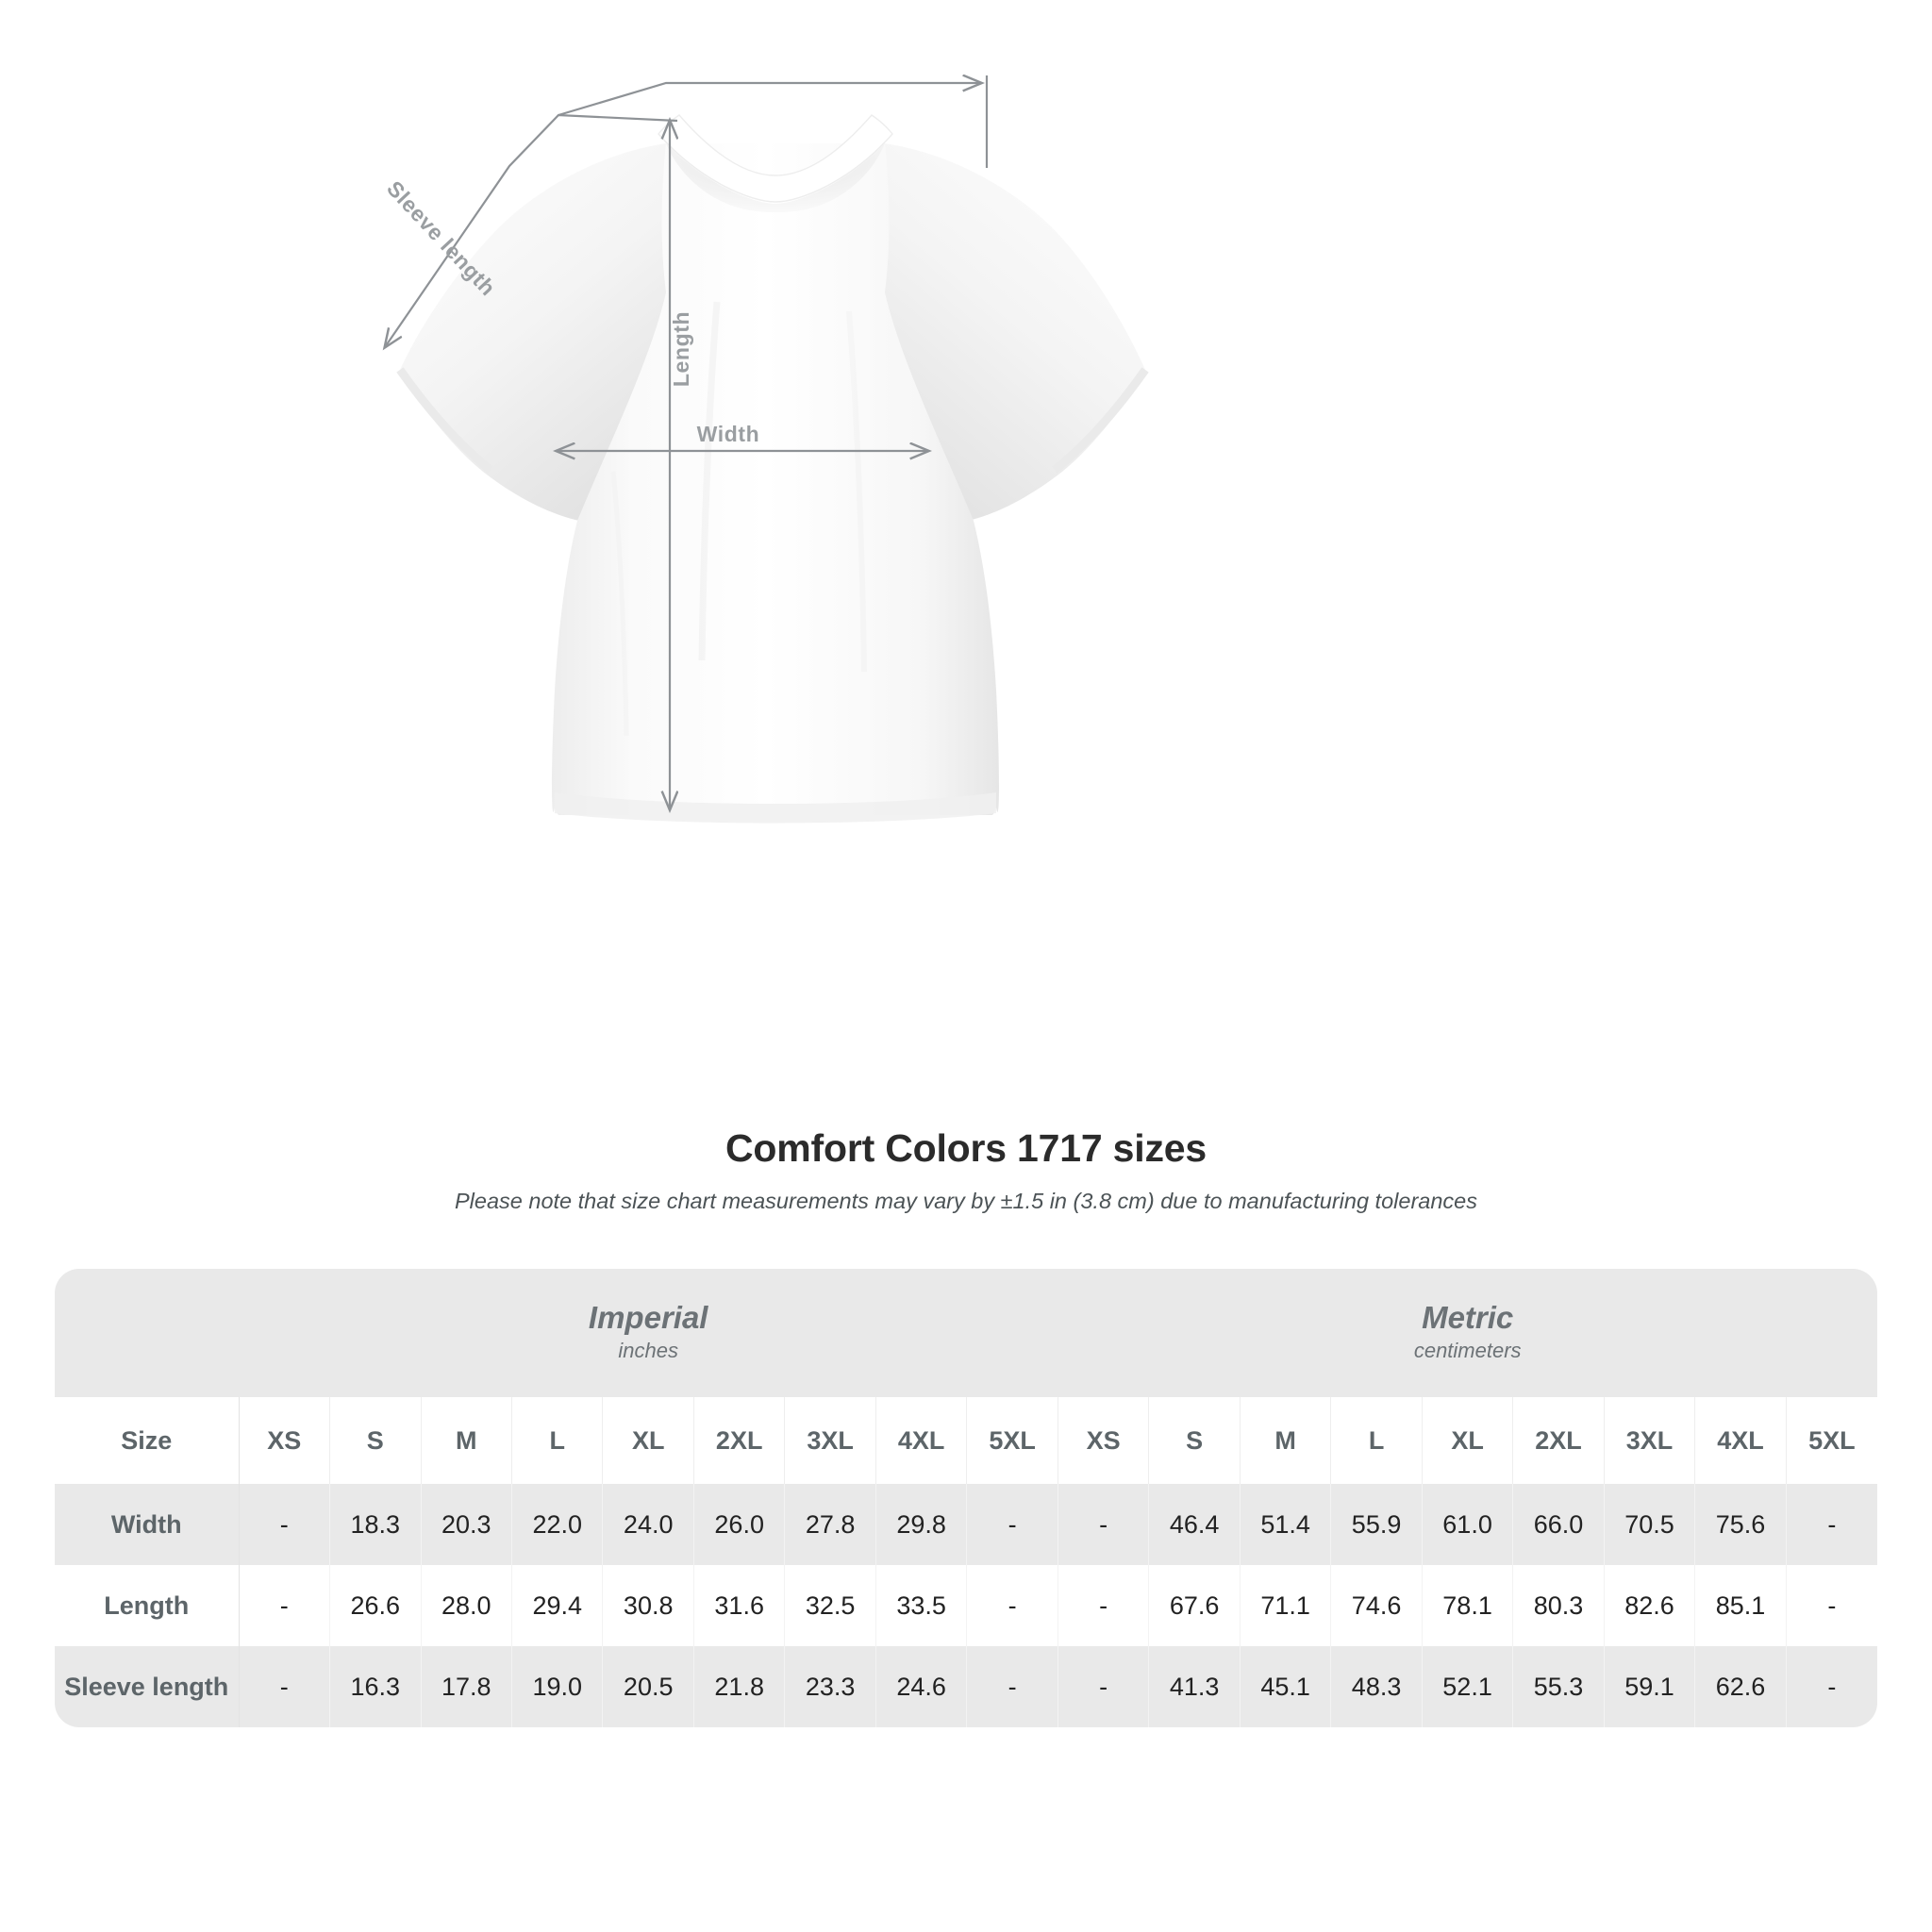  What do you see at coordinates (740, 1606) in the screenshot?
I see `measurement-value: 31.6` at bounding box center [740, 1606].